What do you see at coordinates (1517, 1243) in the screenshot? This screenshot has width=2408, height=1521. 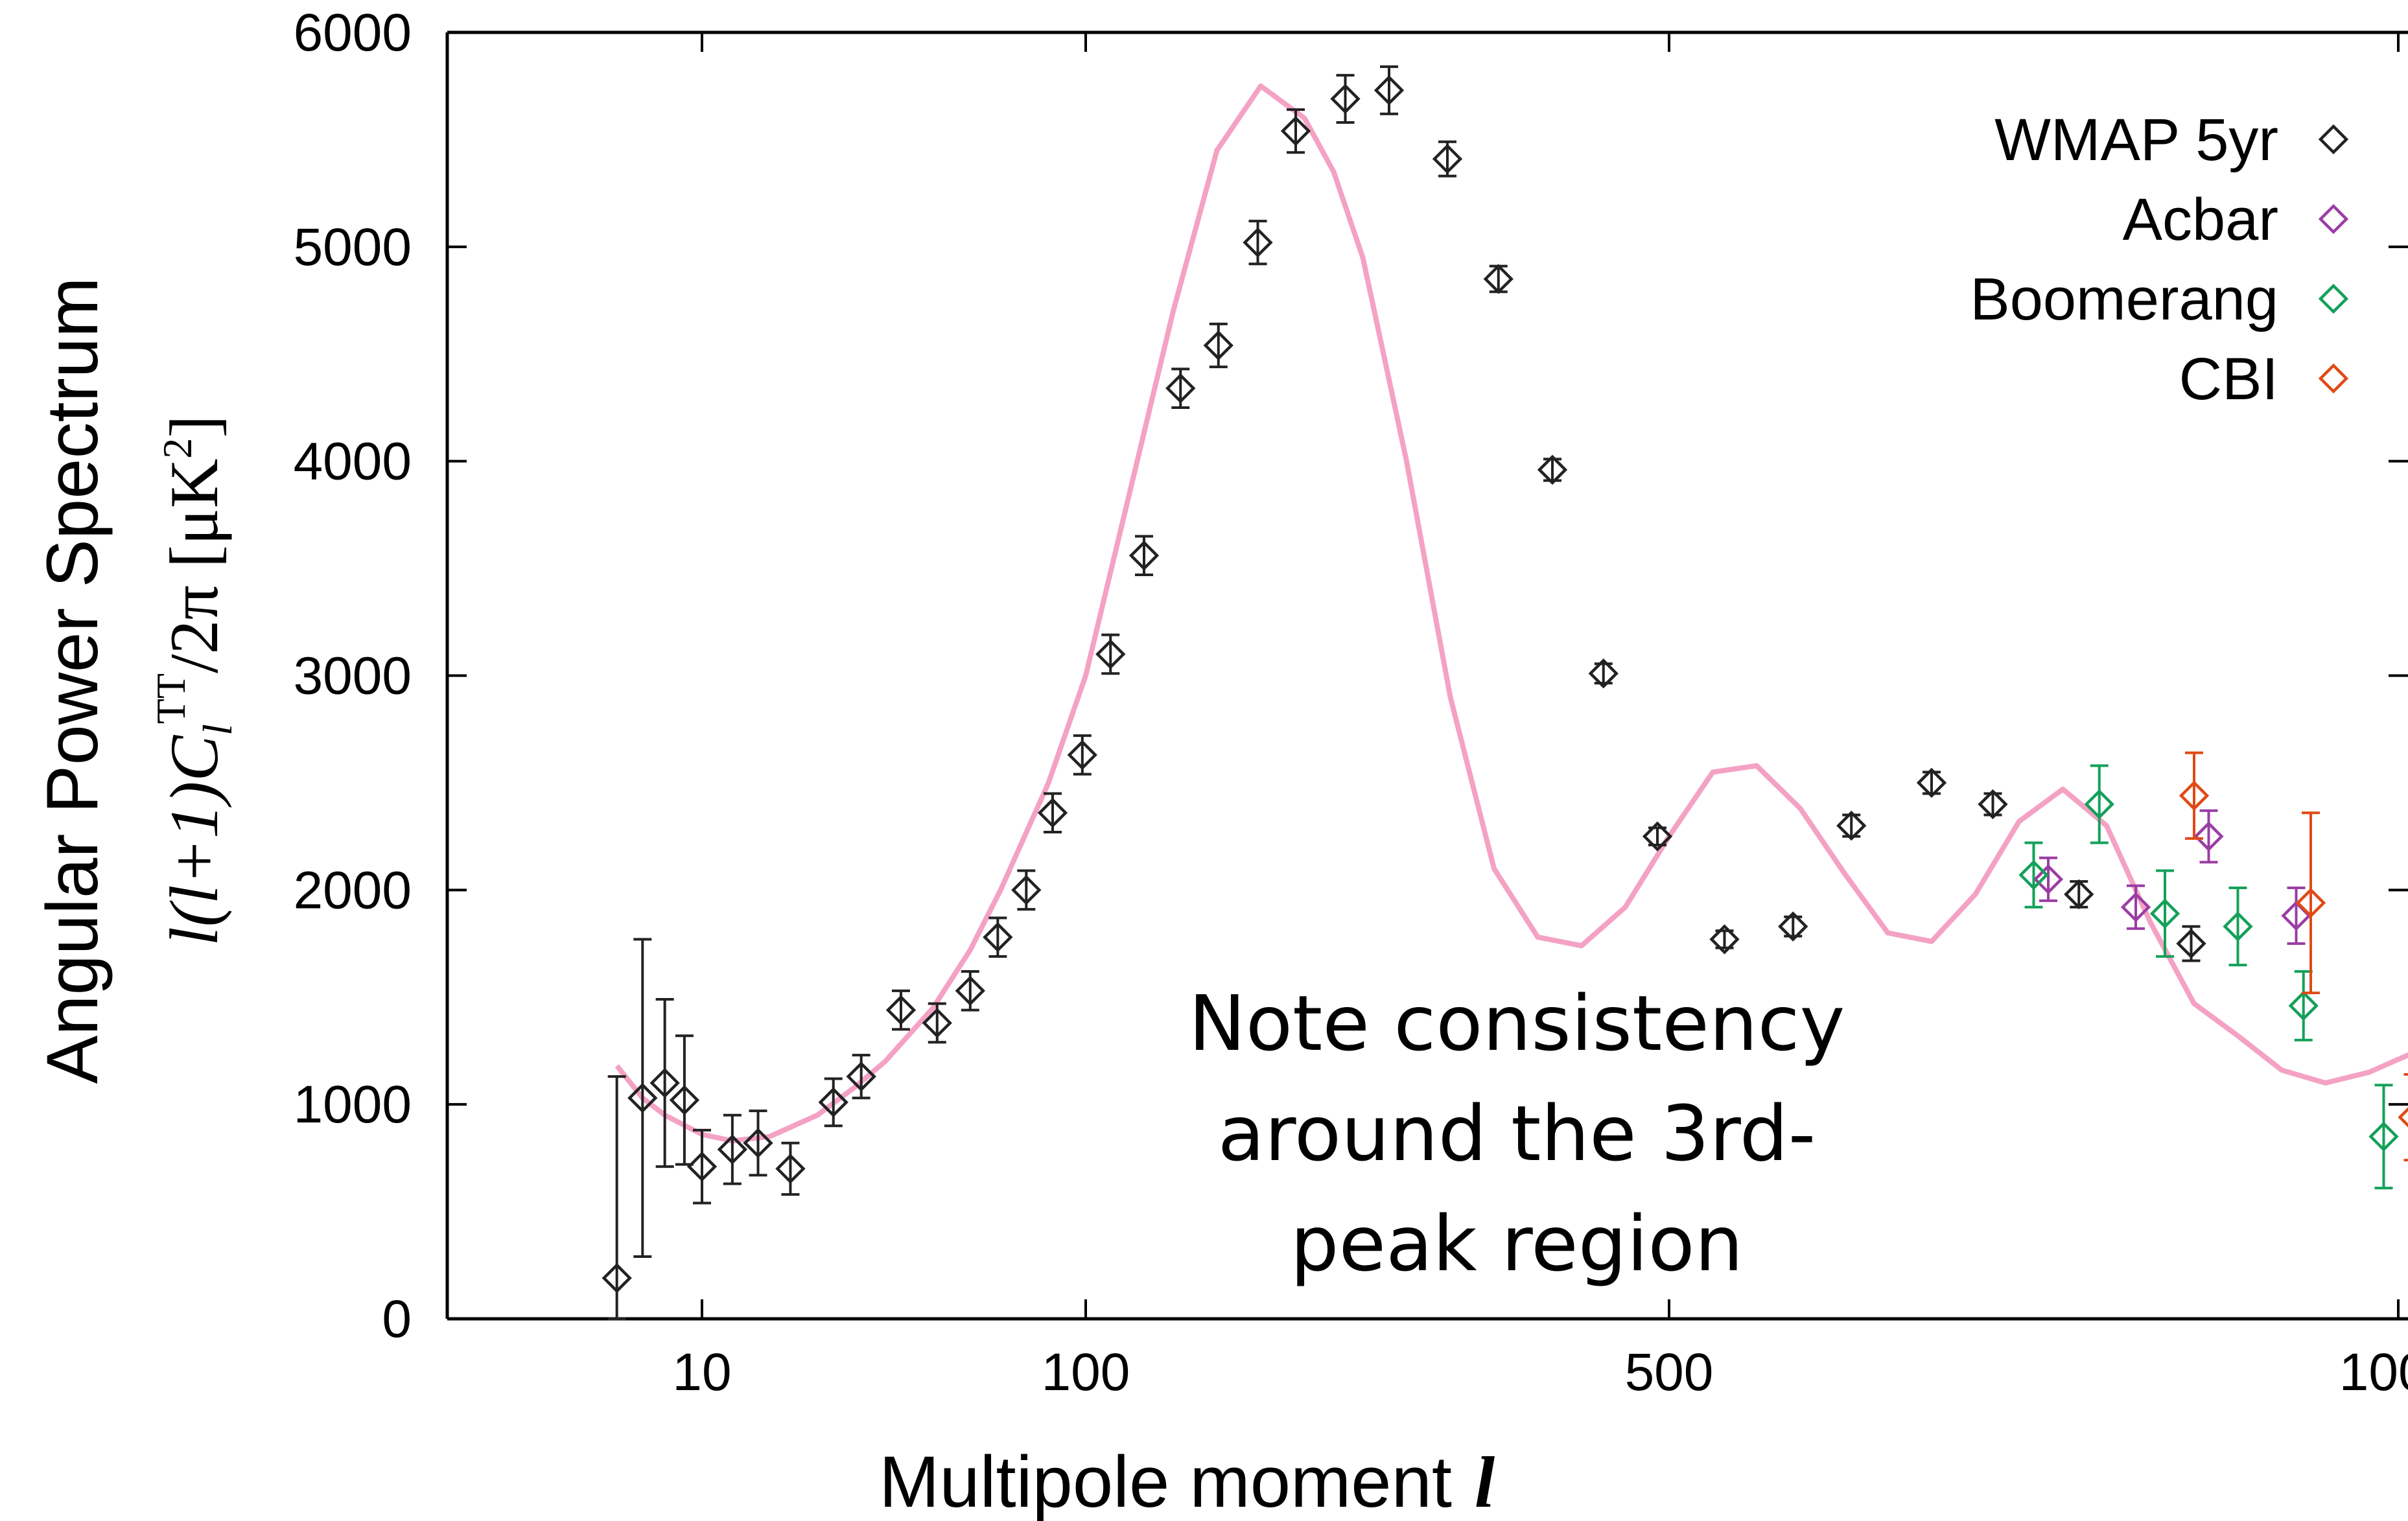 I see `annotation-line-3: peak region` at bounding box center [1517, 1243].